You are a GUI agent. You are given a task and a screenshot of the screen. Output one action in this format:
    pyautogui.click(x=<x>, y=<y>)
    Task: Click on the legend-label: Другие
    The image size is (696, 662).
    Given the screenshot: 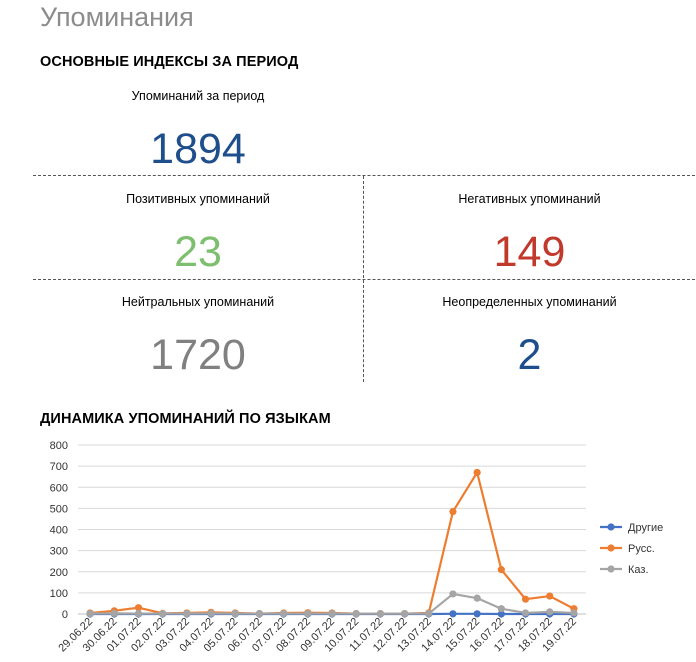 What is the action you would take?
    pyautogui.click(x=645, y=528)
    